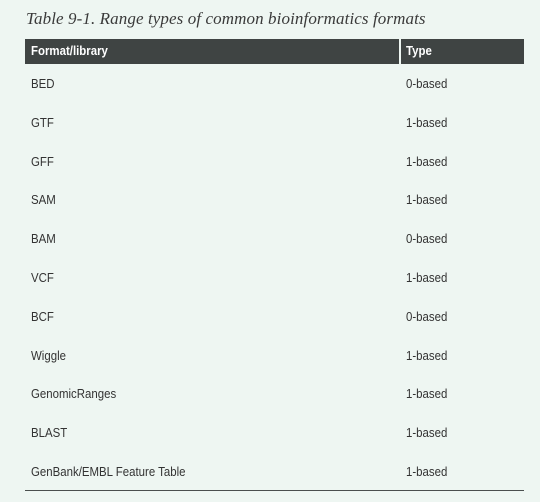 The image size is (540, 502). I want to click on table-row: GFF 1-based, so click(274, 161).